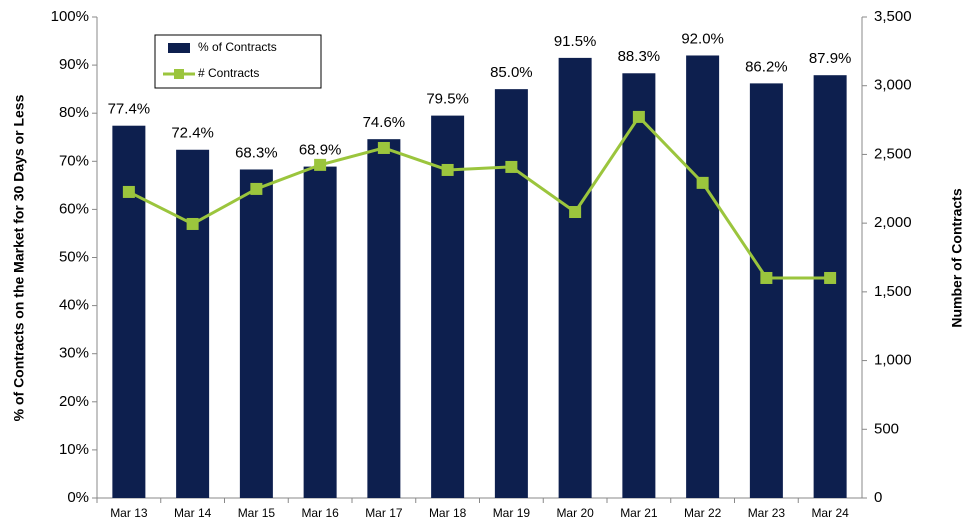 This screenshot has height=523, width=968. Describe the element at coordinates (575, 41) in the screenshot. I see `data-label: 91.5%` at that location.